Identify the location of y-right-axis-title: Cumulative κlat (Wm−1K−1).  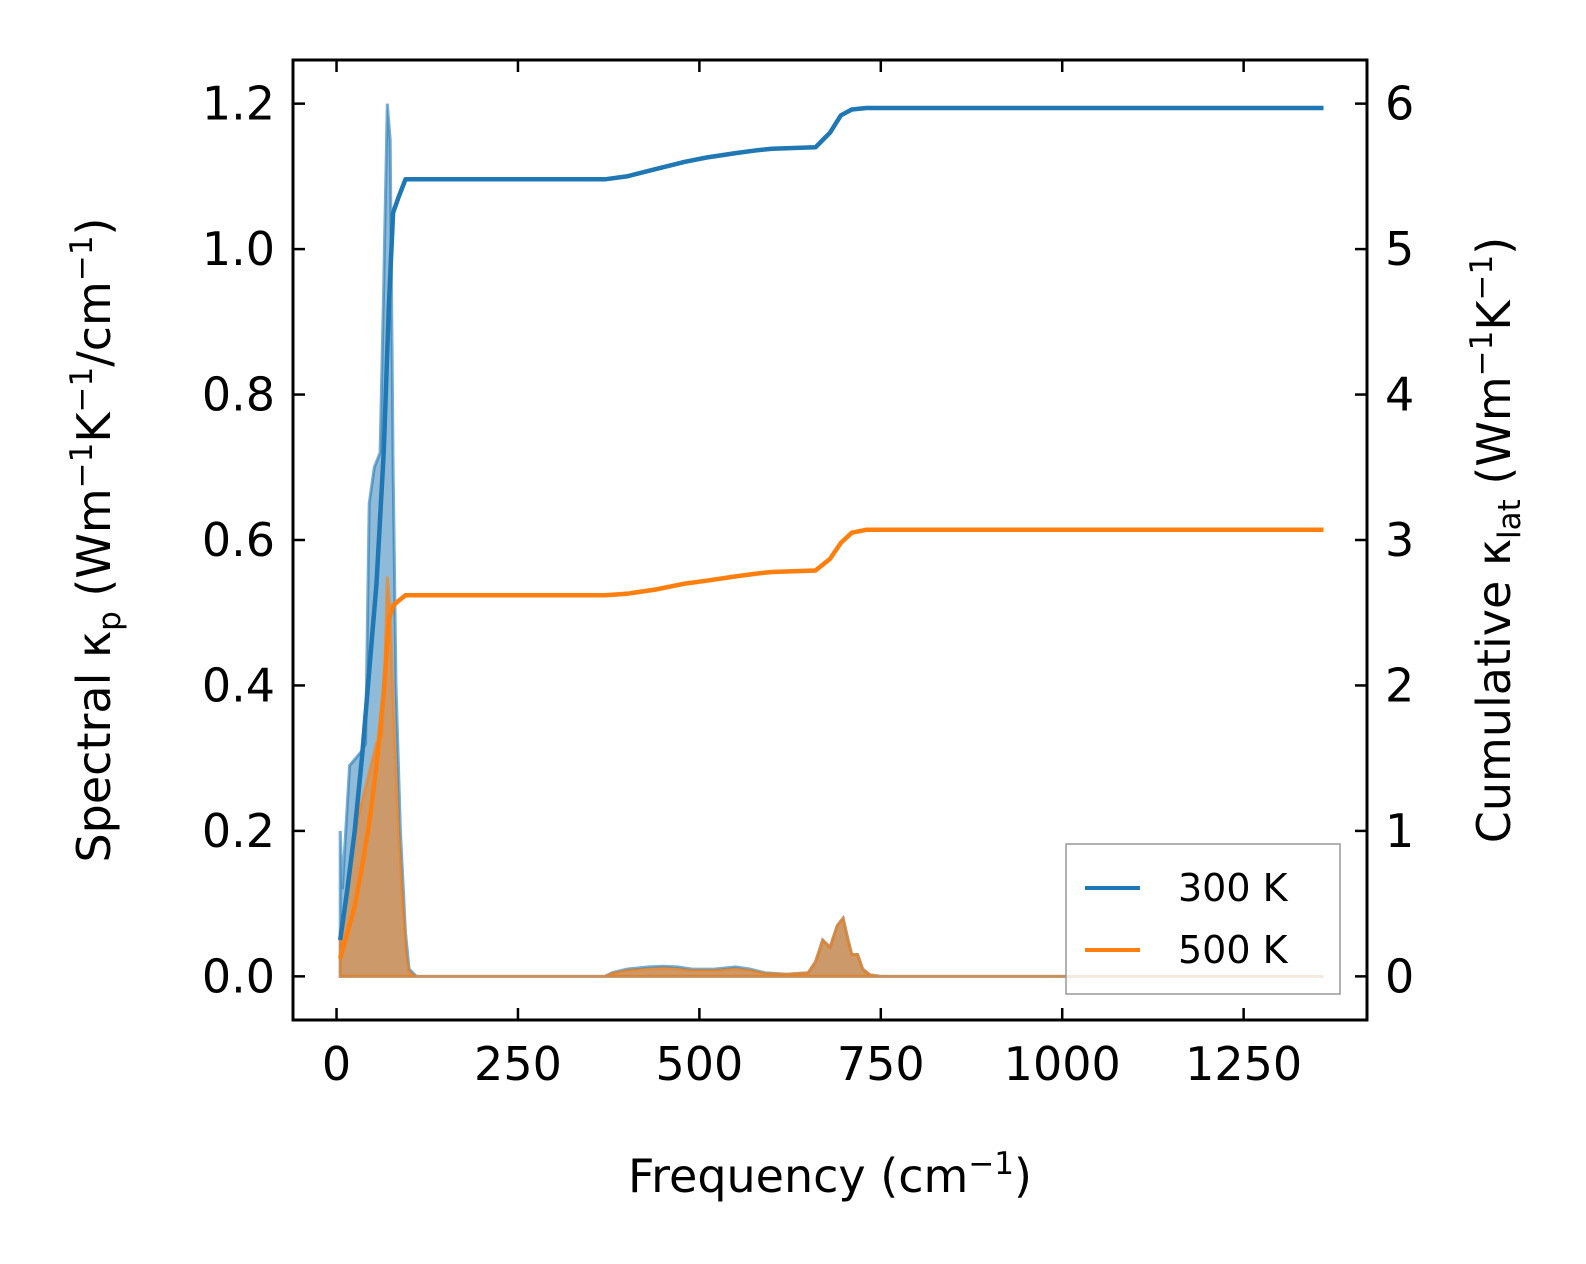
(1496, 540).